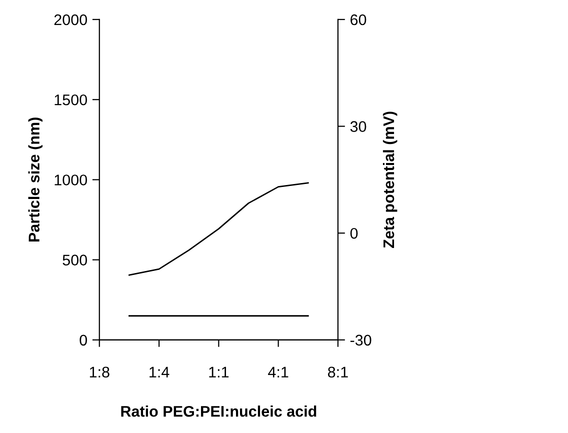 This screenshot has height=433, width=568. What do you see at coordinates (219, 372) in the screenshot?
I see `x-tick-label: 1:1` at bounding box center [219, 372].